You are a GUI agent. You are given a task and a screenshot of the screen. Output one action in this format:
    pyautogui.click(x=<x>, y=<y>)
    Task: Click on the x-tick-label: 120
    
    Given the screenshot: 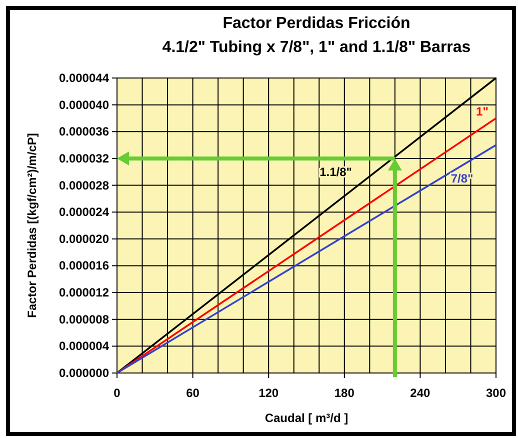 What is the action you would take?
    pyautogui.click(x=268, y=393)
    